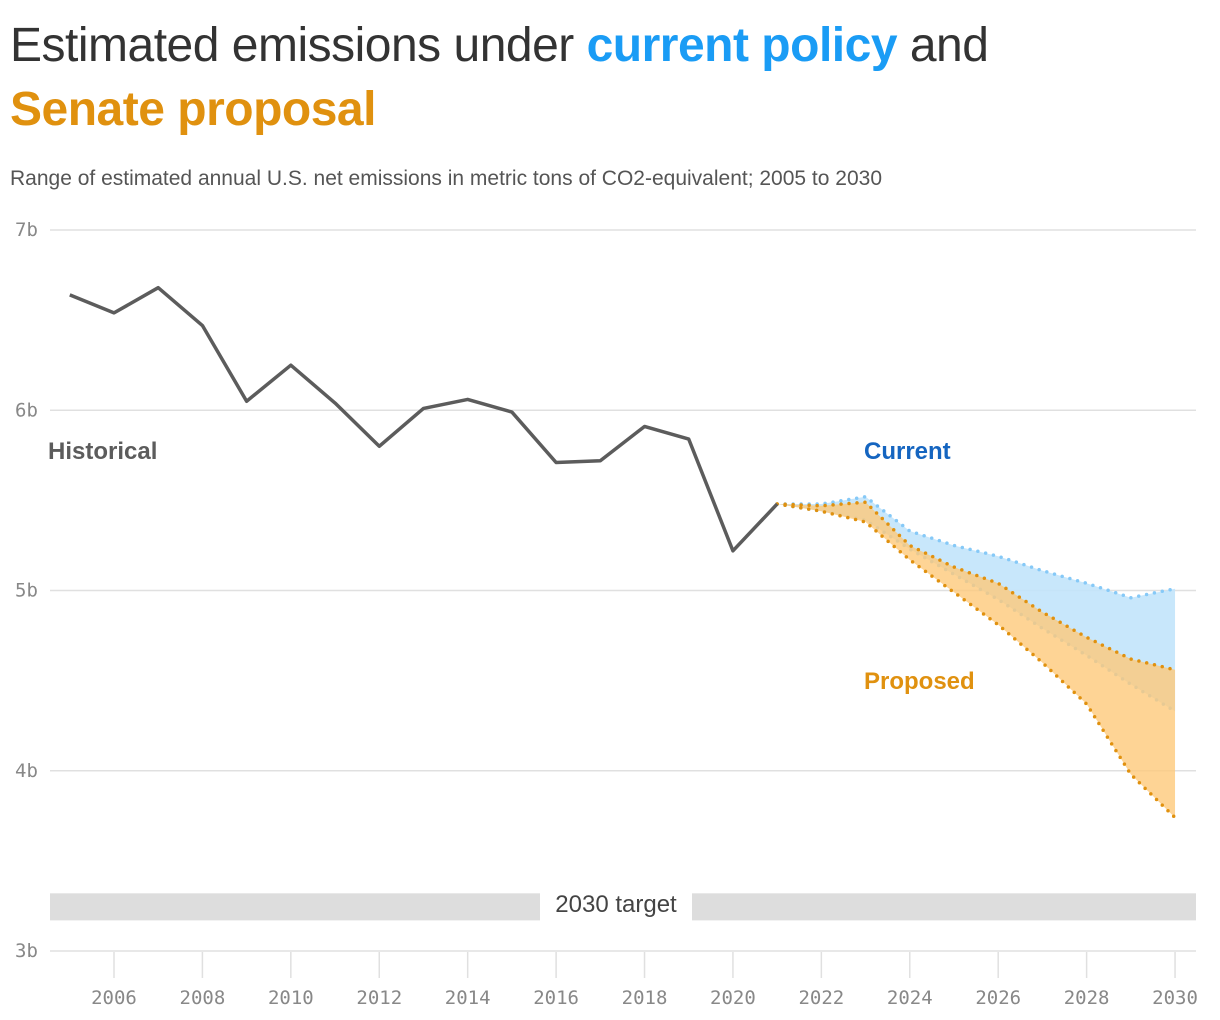  Describe the element at coordinates (645, 998) in the screenshot. I see `x-tick-label: 2018` at that location.